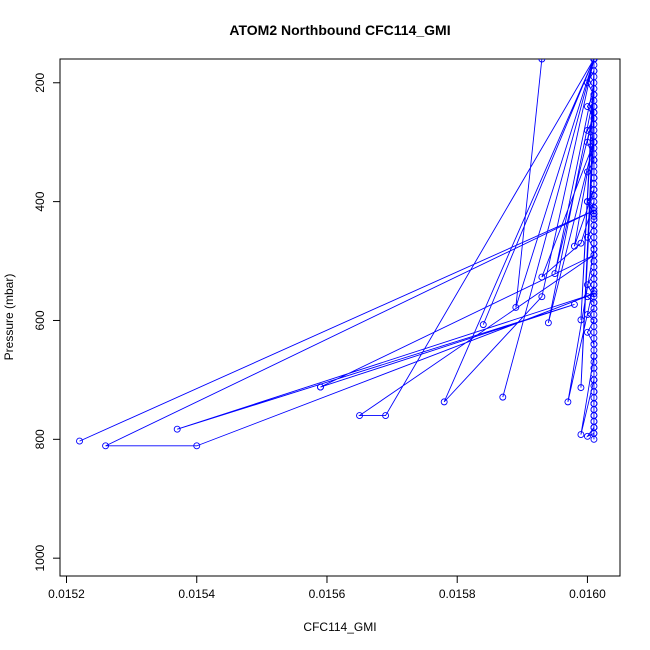  What do you see at coordinates (40, 201) in the screenshot?
I see `y-tick-label: 400` at bounding box center [40, 201].